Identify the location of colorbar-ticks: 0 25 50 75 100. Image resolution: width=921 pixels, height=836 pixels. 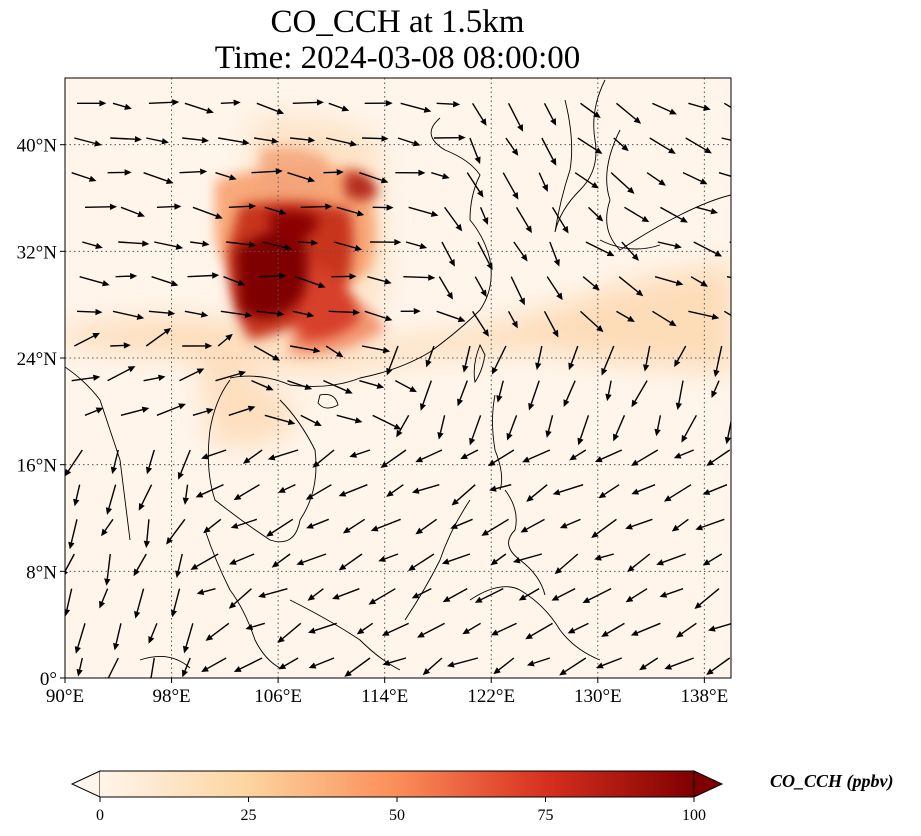
(401, 810).